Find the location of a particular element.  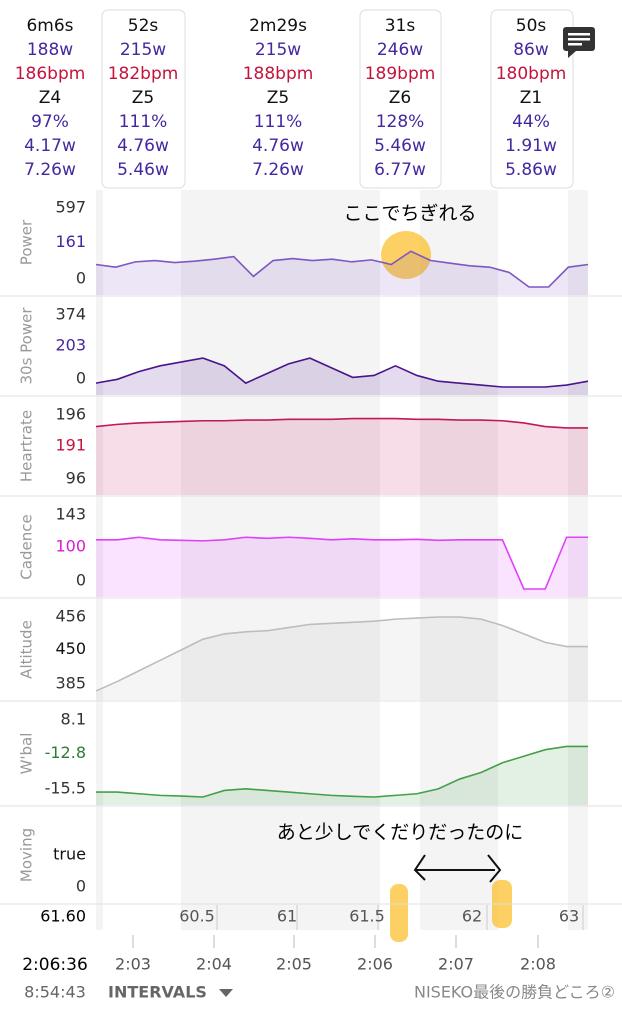

interval-heartrate: 182bpm is located at coordinates (143, 74).